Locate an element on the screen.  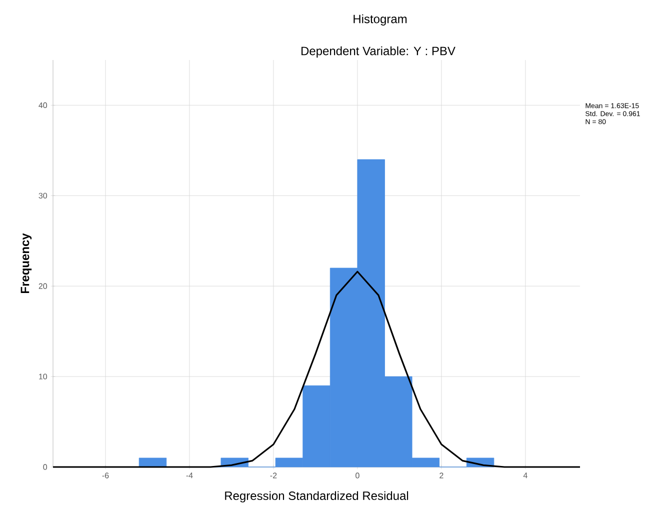
y-tick-label: 0 is located at coordinates (45, 467).